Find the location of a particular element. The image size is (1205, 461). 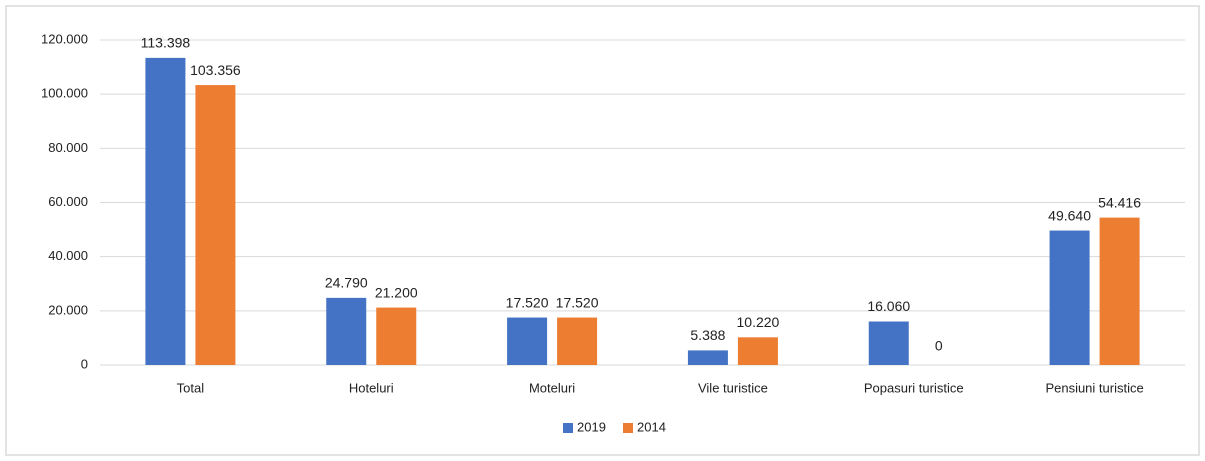

legend-label: 2019 is located at coordinates (591, 426).